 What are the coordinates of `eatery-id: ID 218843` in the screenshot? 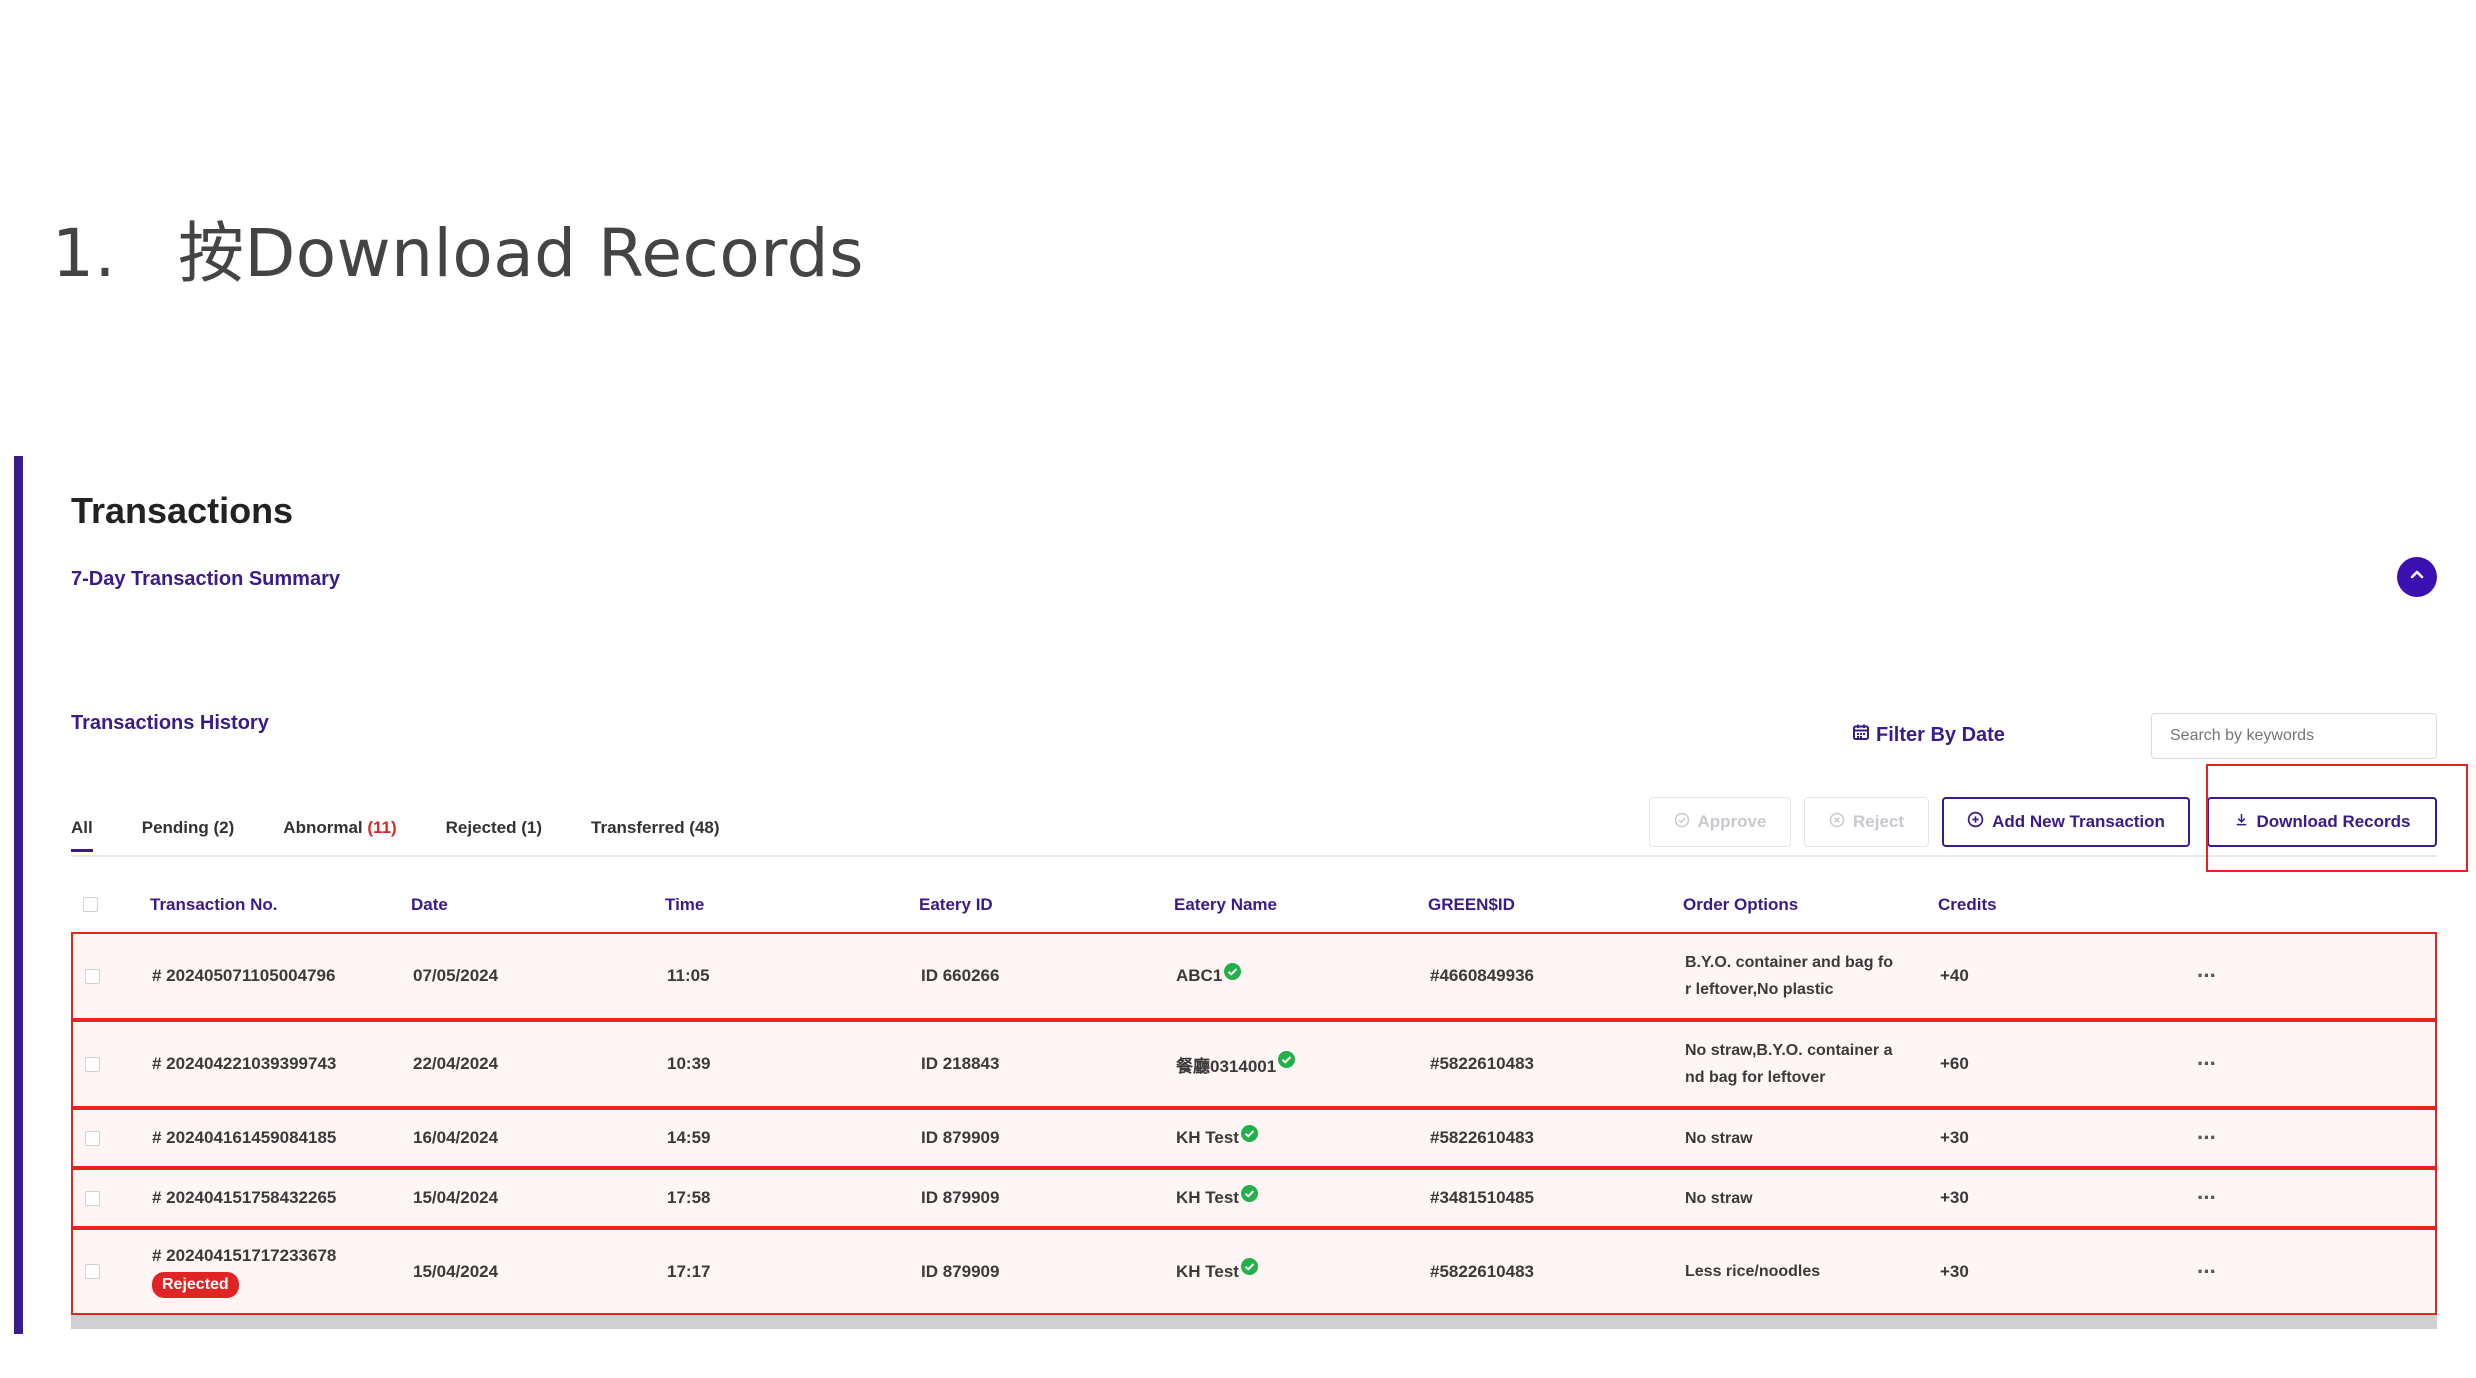 It's located at (960, 1063).